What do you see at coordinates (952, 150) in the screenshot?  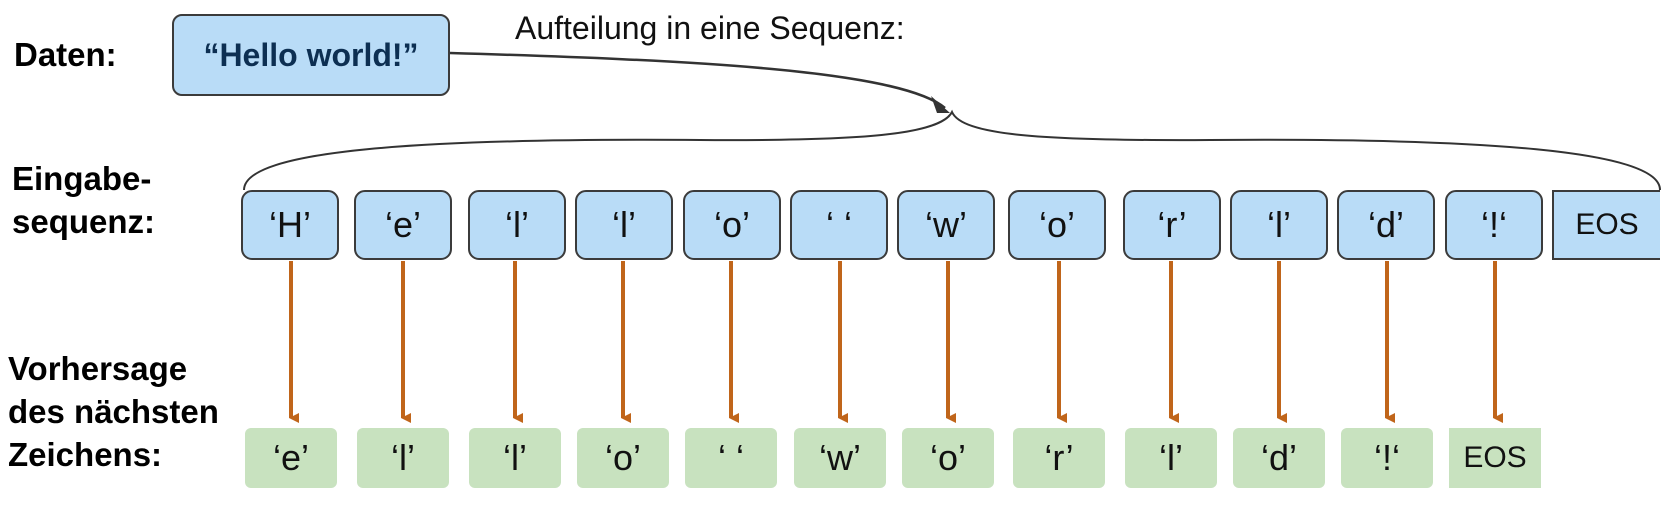 I see `sequence-brace` at bounding box center [952, 150].